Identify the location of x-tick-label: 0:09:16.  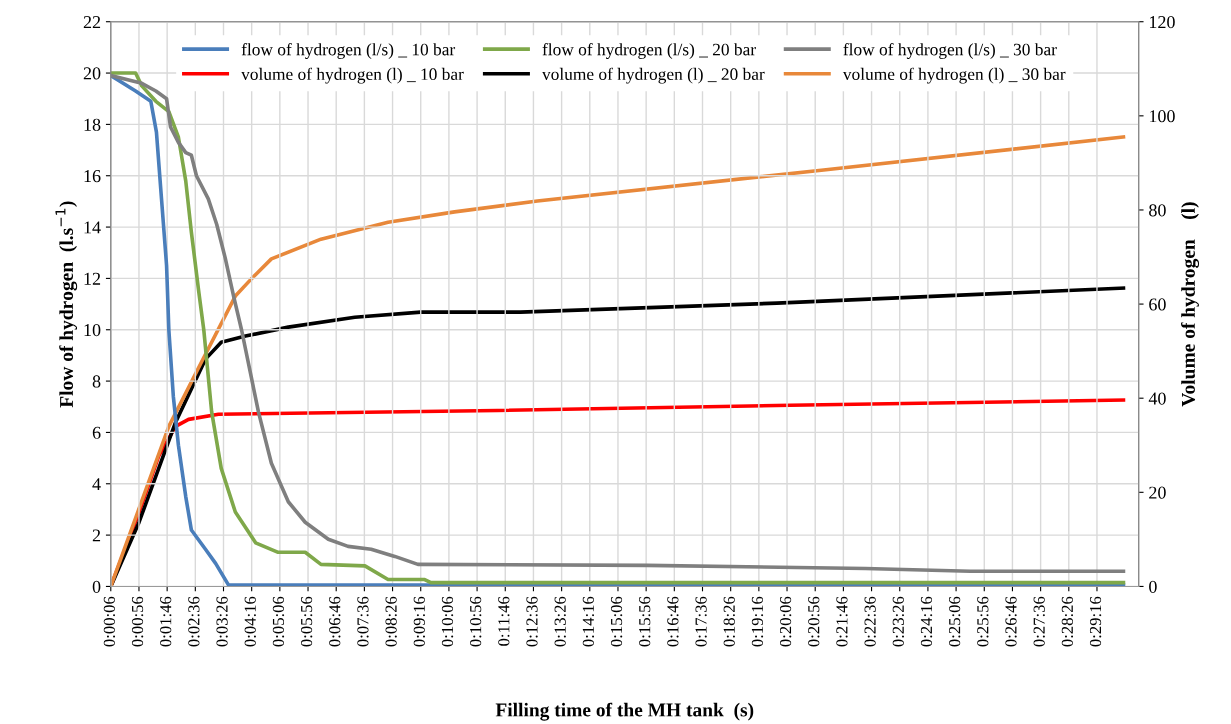
(419, 621).